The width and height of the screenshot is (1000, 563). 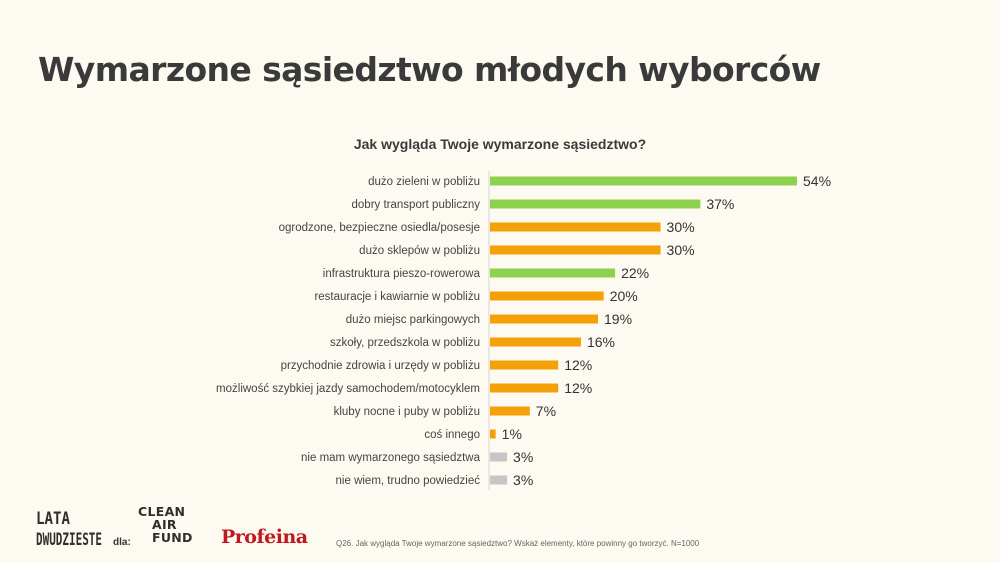 What do you see at coordinates (624, 296) in the screenshot?
I see `value-label: 20%` at bounding box center [624, 296].